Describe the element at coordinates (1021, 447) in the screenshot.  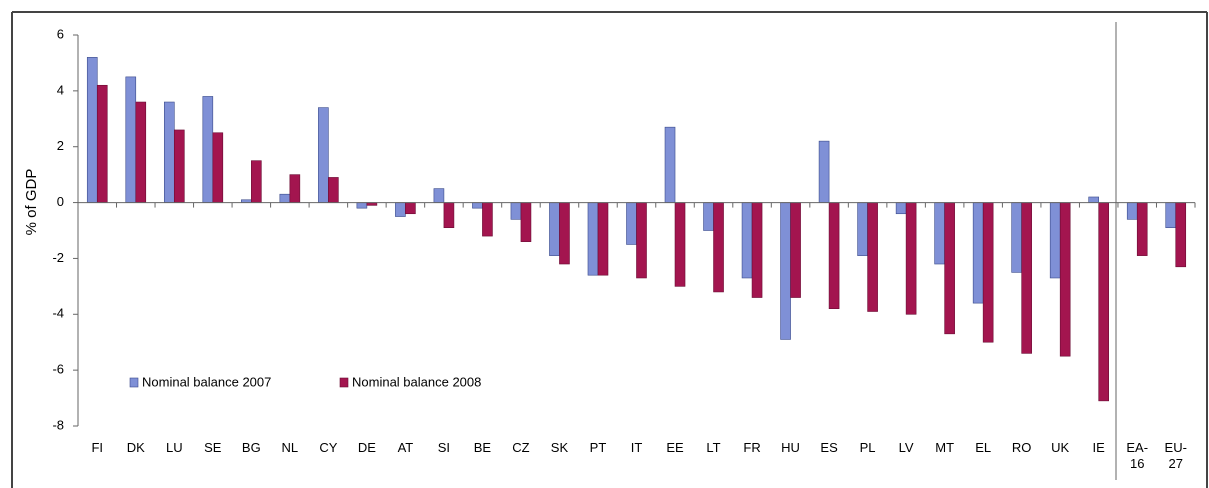
I see `x-tick-label: RO` at that location.